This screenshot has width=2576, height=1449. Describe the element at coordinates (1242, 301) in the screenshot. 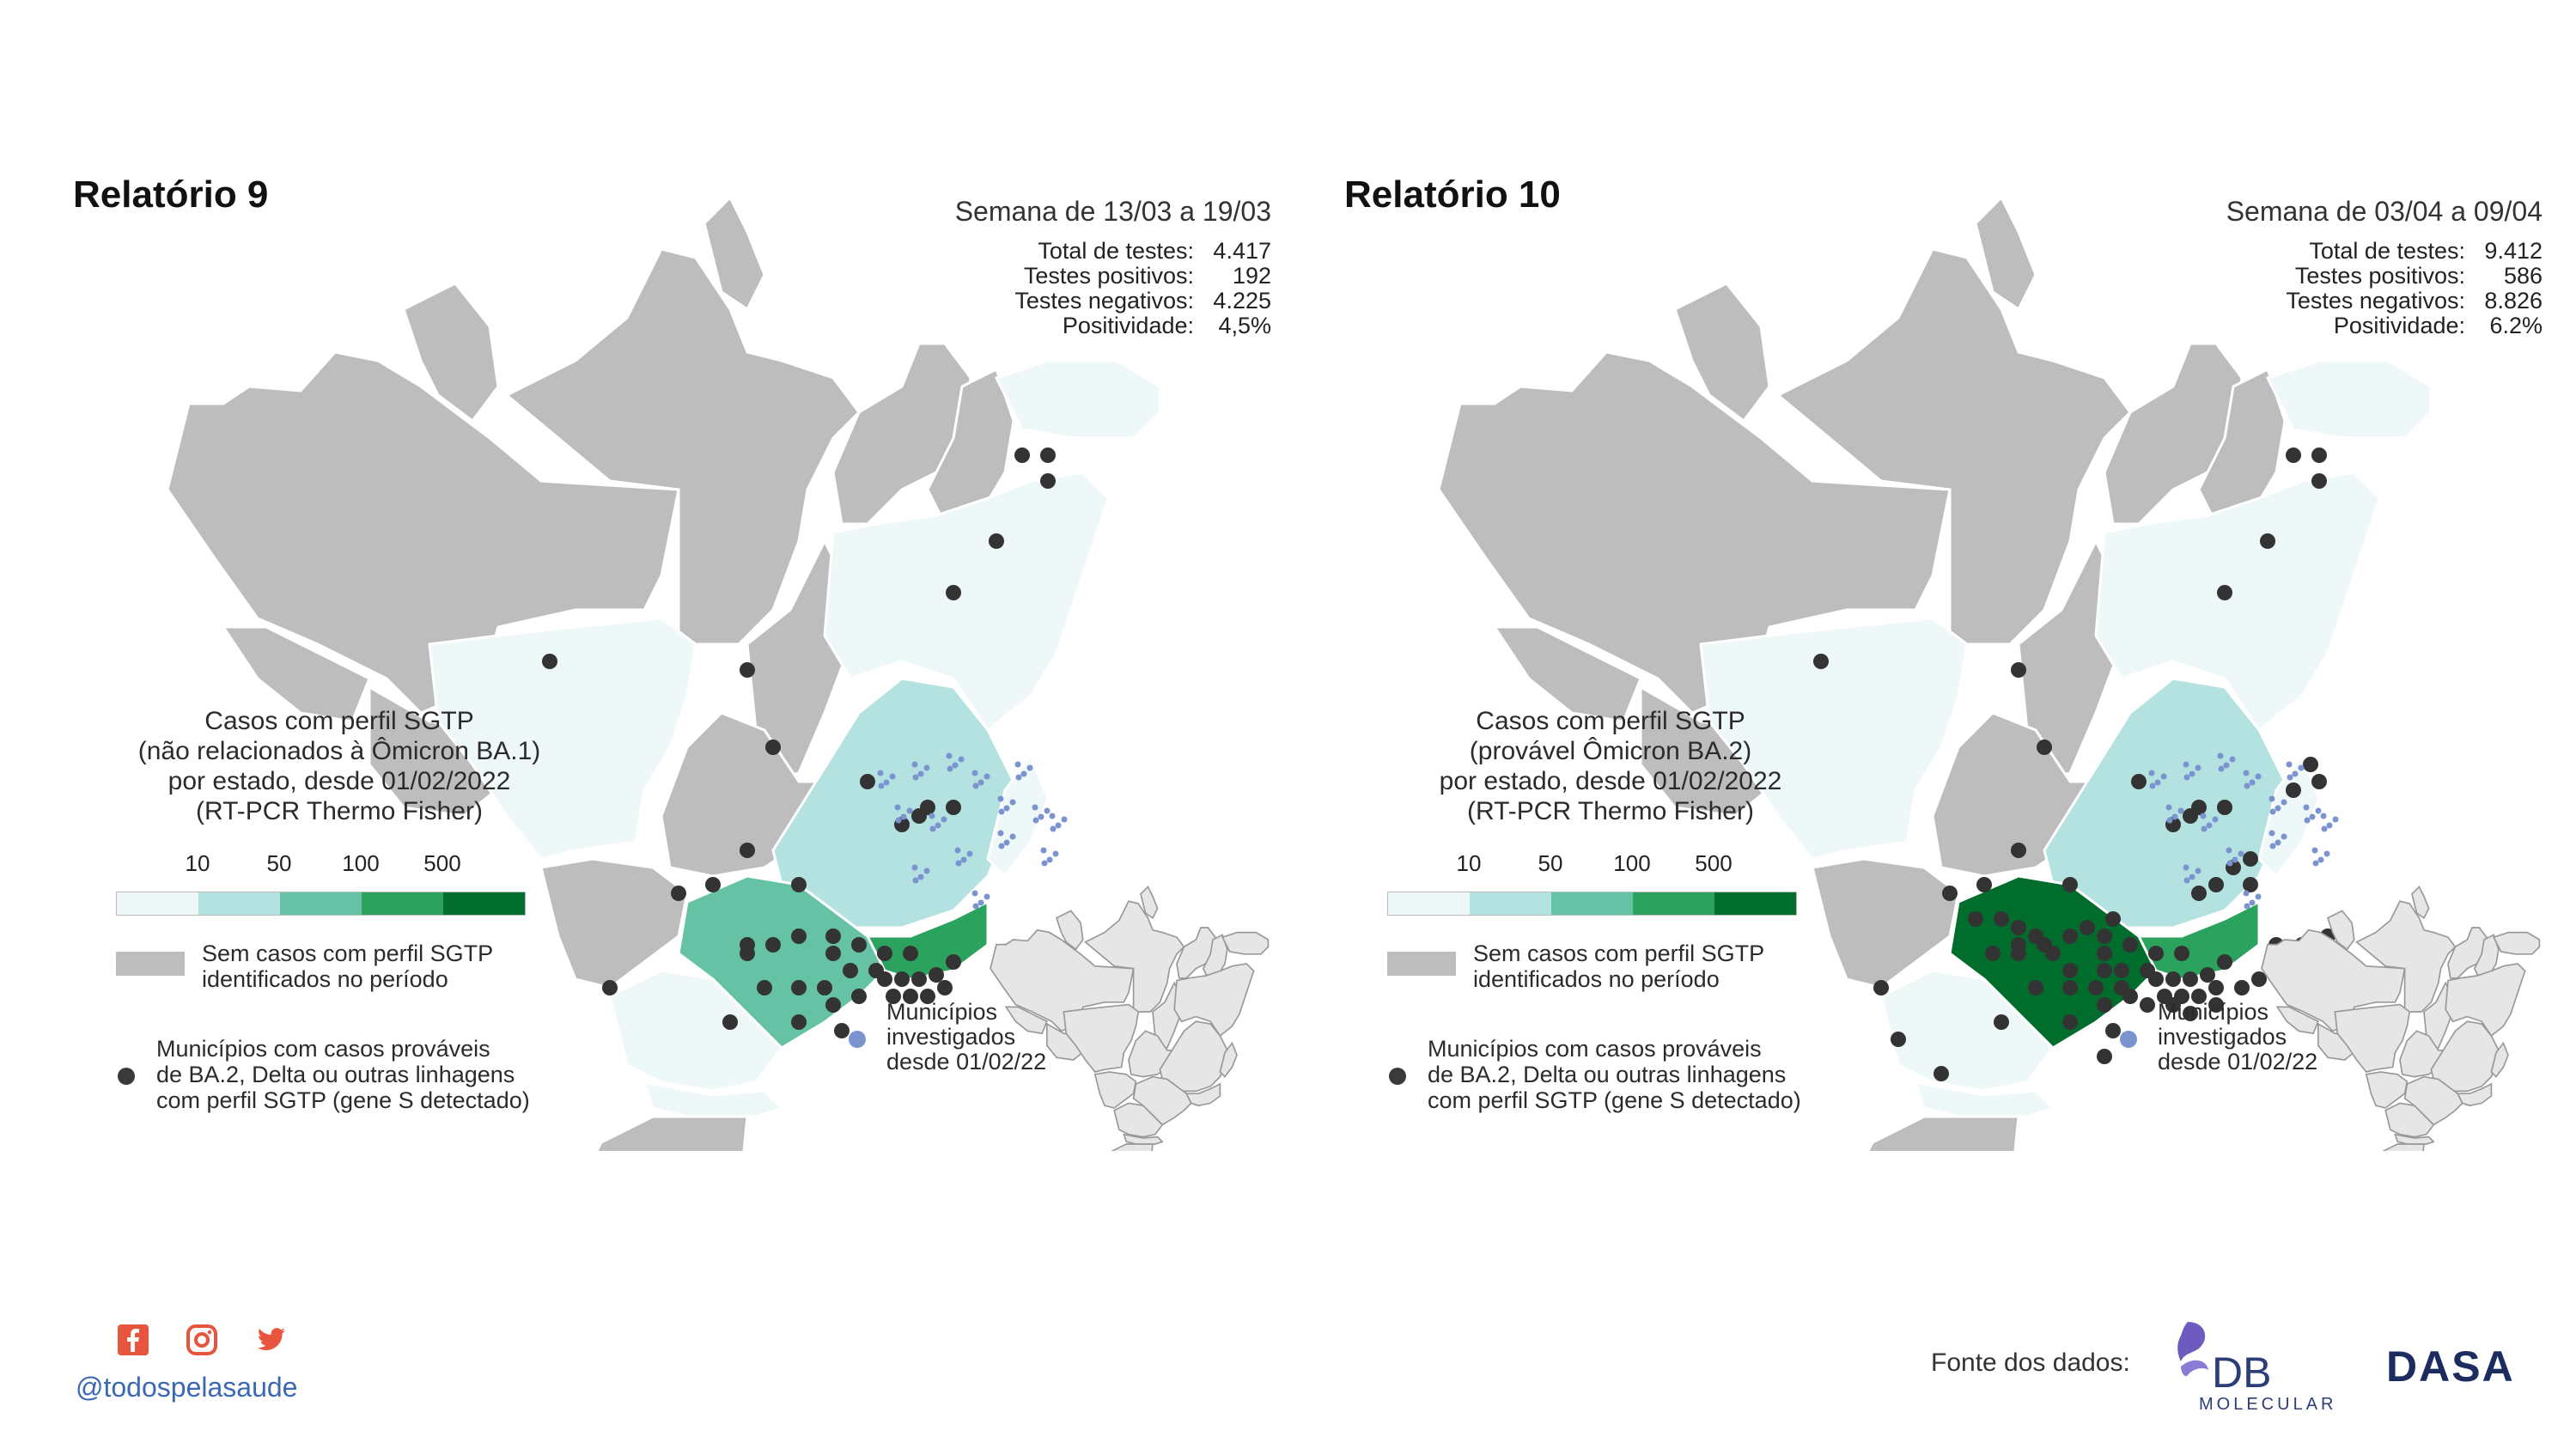

I see `stat-value: 4.225` at that location.